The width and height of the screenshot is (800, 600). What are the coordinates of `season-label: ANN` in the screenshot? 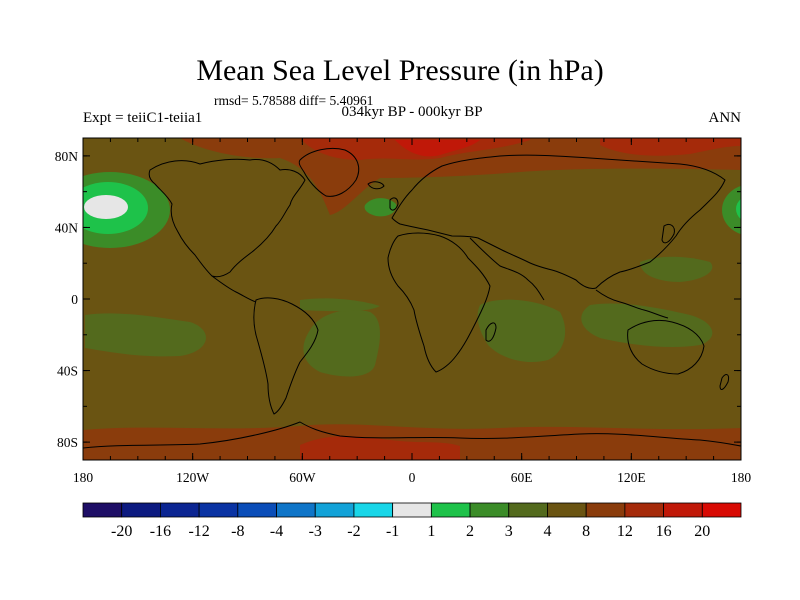 It's located at (725, 118).